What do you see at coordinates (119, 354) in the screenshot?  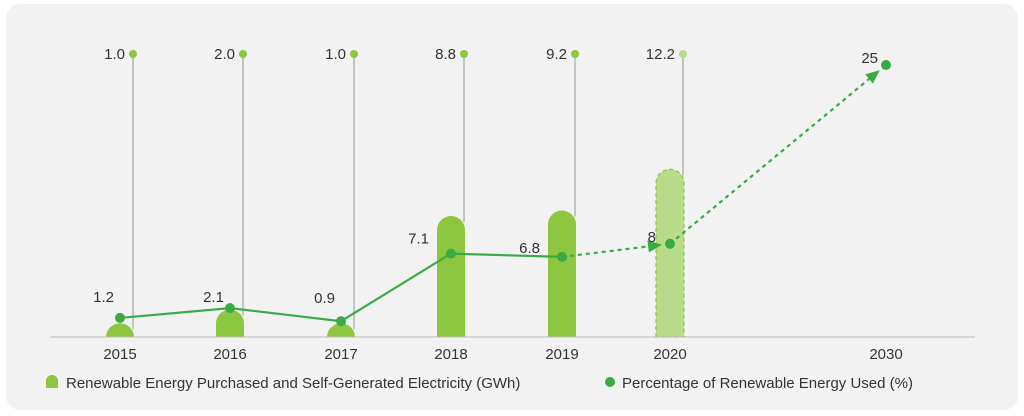 I see `x-tick-2015: 2015` at bounding box center [119, 354].